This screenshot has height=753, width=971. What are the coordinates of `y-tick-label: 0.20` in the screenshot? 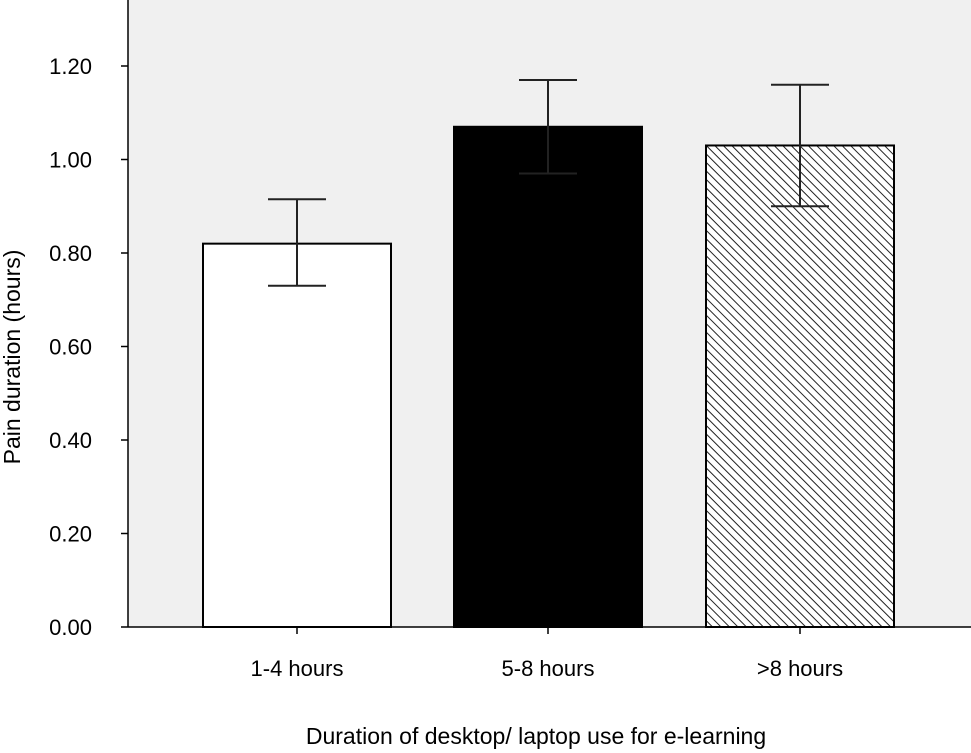 It's located at (70, 534).